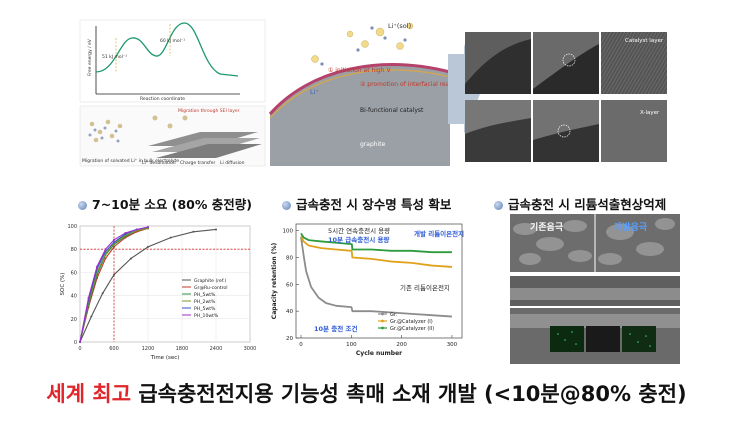  What do you see at coordinates (425, 287) in the screenshot?
I see `annotation-conventional-battery: 기존 리튬이온전지` at bounding box center [425, 287].